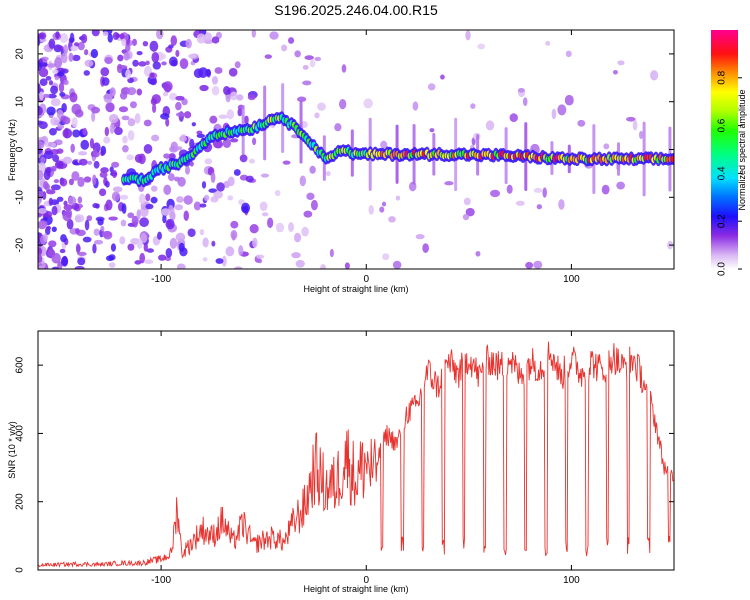 This screenshot has height=600, width=750. What do you see at coordinates (722, 173) in the screenshot?
I see `colorbar-tick-label: 0.4` at bounding box center [722, 173].